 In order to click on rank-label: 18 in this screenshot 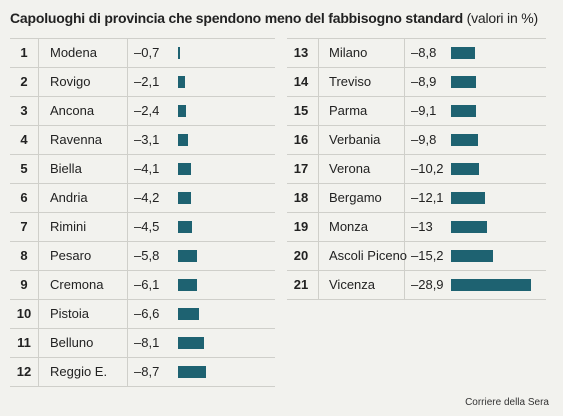, I will do `click(301, 197)`.